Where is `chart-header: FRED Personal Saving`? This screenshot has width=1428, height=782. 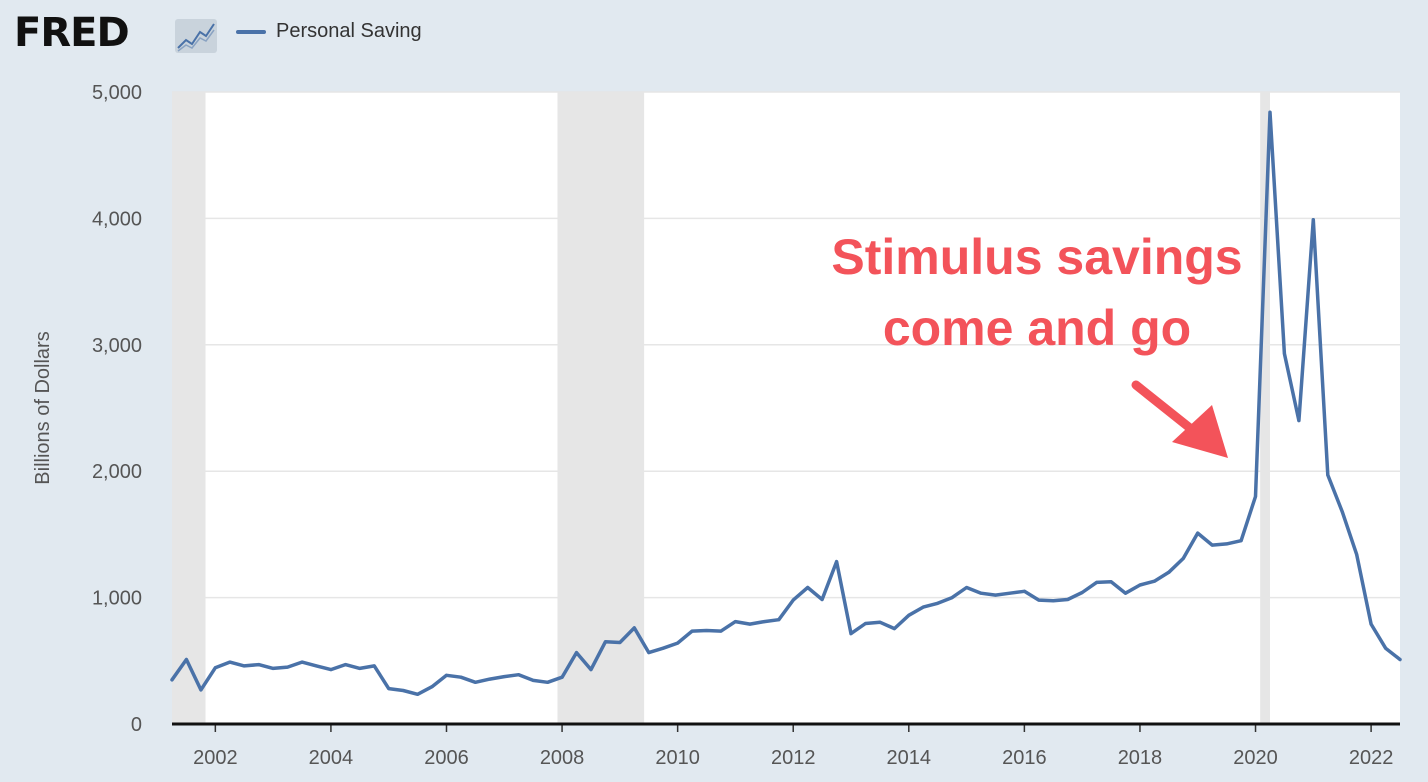
chart-header: FRED Personal Saving is located at coordinates (714, 35).